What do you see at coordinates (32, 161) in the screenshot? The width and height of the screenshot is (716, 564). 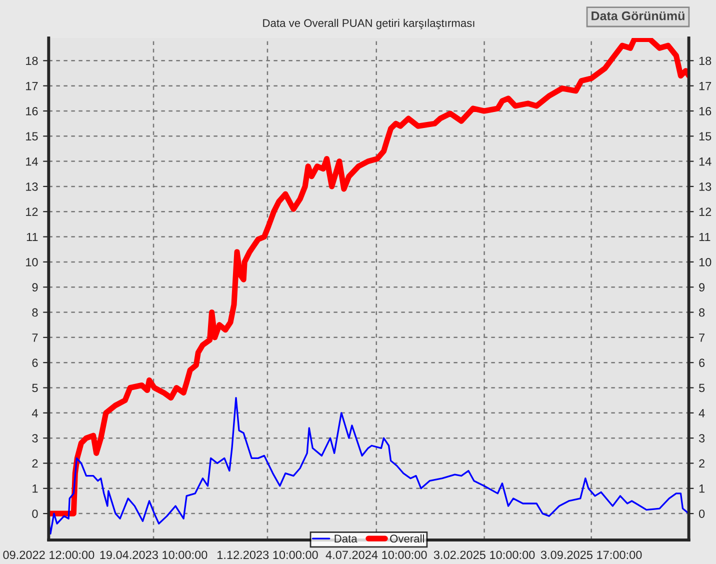 I see `y-tick-label: 14` at bounding box center [32, 161].